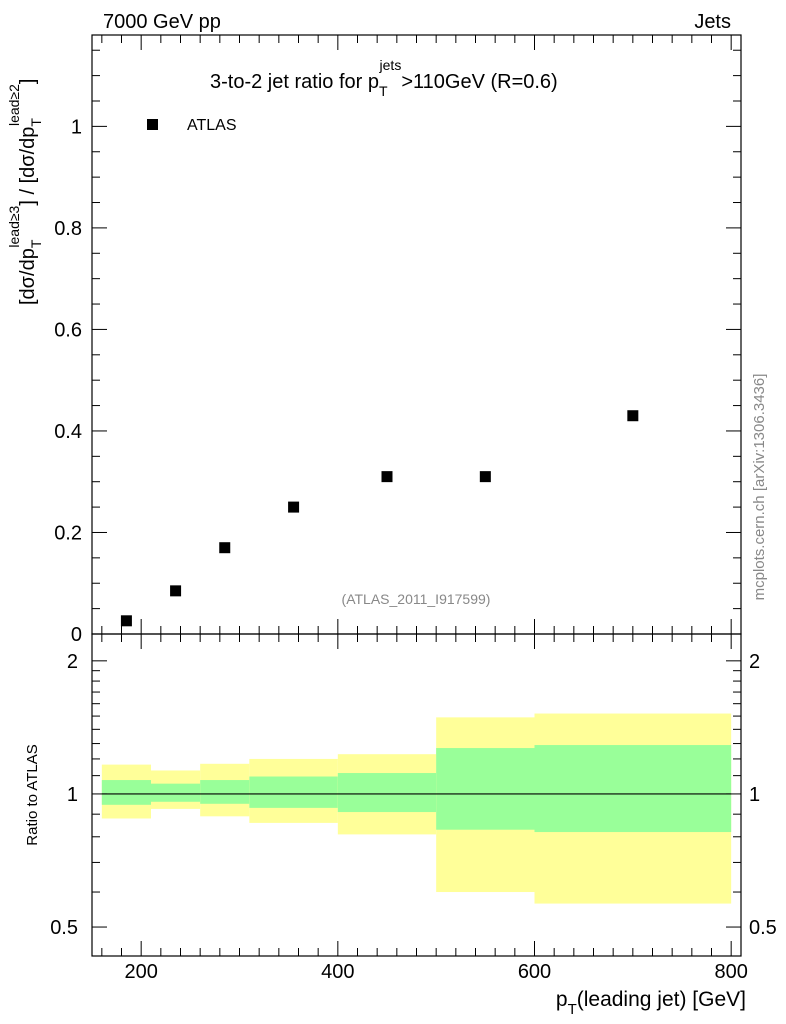 The image size is (786, 1024). I want to click on main-y-tick-label: 0.6, so click(68, 330).